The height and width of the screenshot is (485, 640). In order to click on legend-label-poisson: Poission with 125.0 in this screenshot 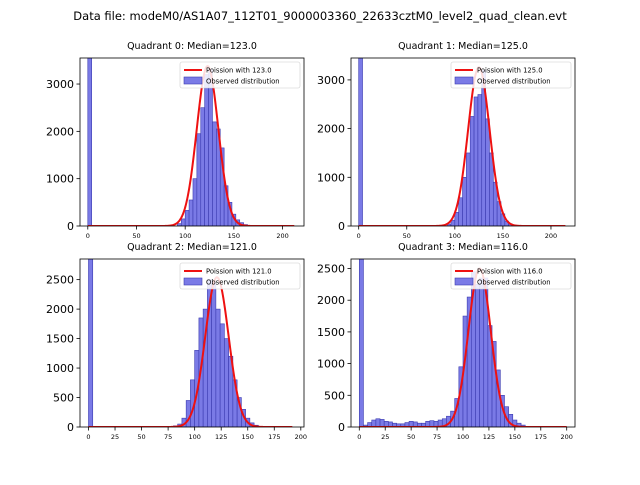, I will do `click(510, 71)`.